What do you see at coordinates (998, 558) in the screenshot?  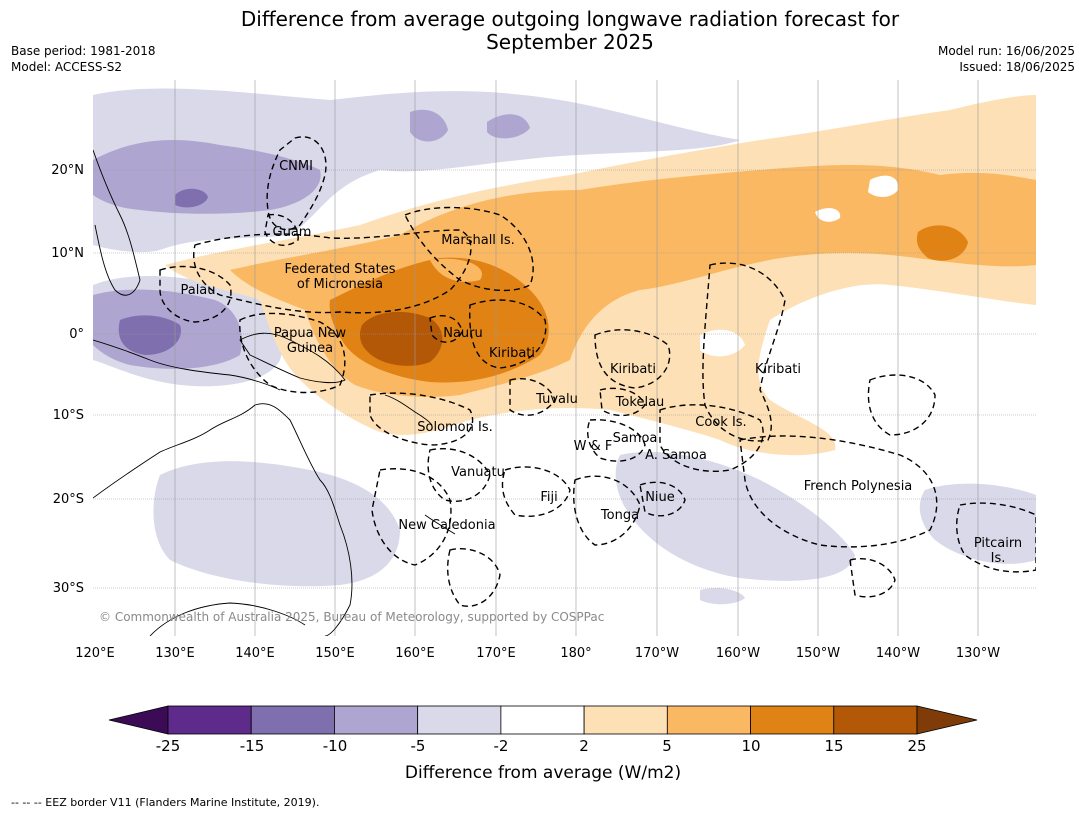 I see `label-pitcairn-2: Is.` at bounding box center [998, 558].